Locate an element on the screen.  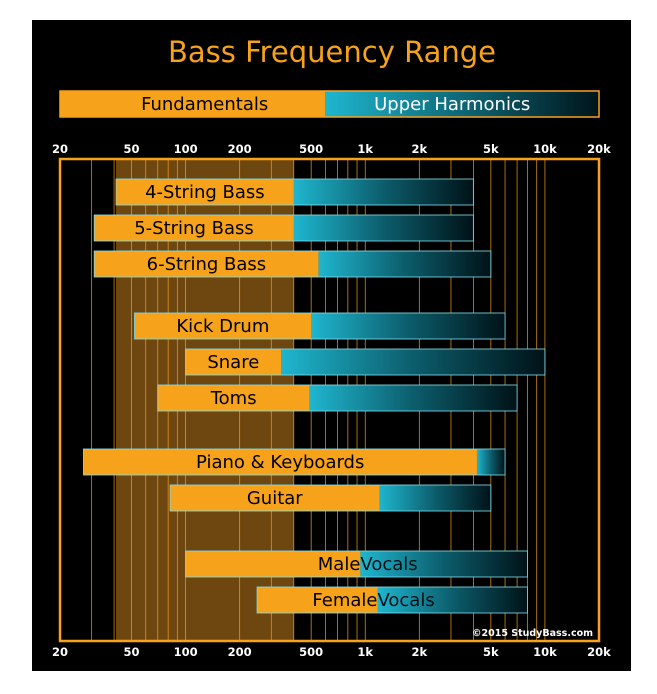
copyright-text: ©2015 StudyBass.com is located at coordinates (532, 633).